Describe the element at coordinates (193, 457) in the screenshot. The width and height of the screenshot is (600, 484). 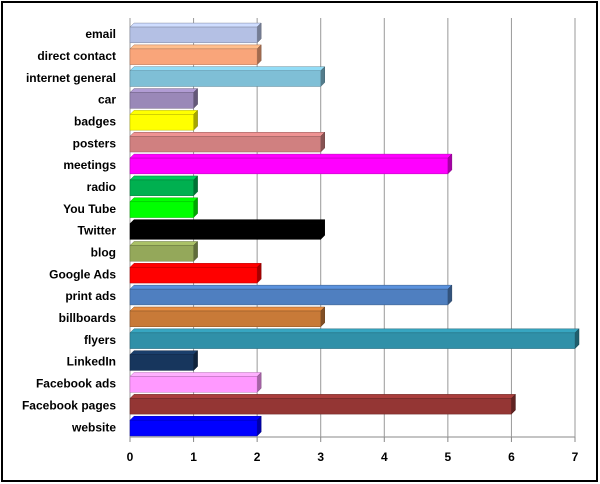
I see `x-tick-label: 1` at that location.